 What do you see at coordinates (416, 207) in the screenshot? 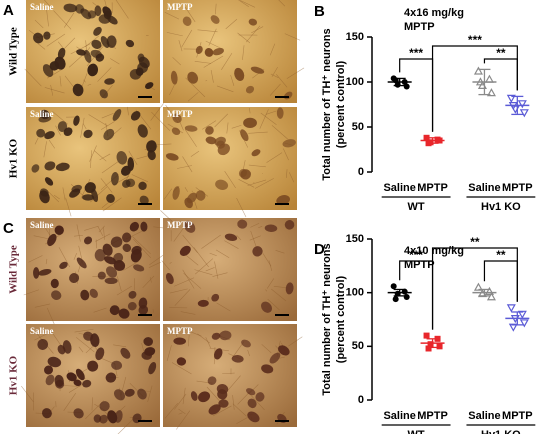
I see `group-label: WT` at bounding box center [416, 207].